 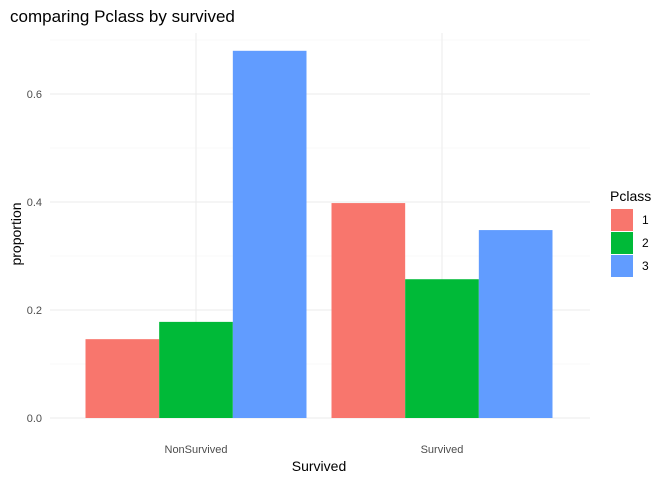 I want to click on y-axis-title: proportion, so click(x=16, y=233).